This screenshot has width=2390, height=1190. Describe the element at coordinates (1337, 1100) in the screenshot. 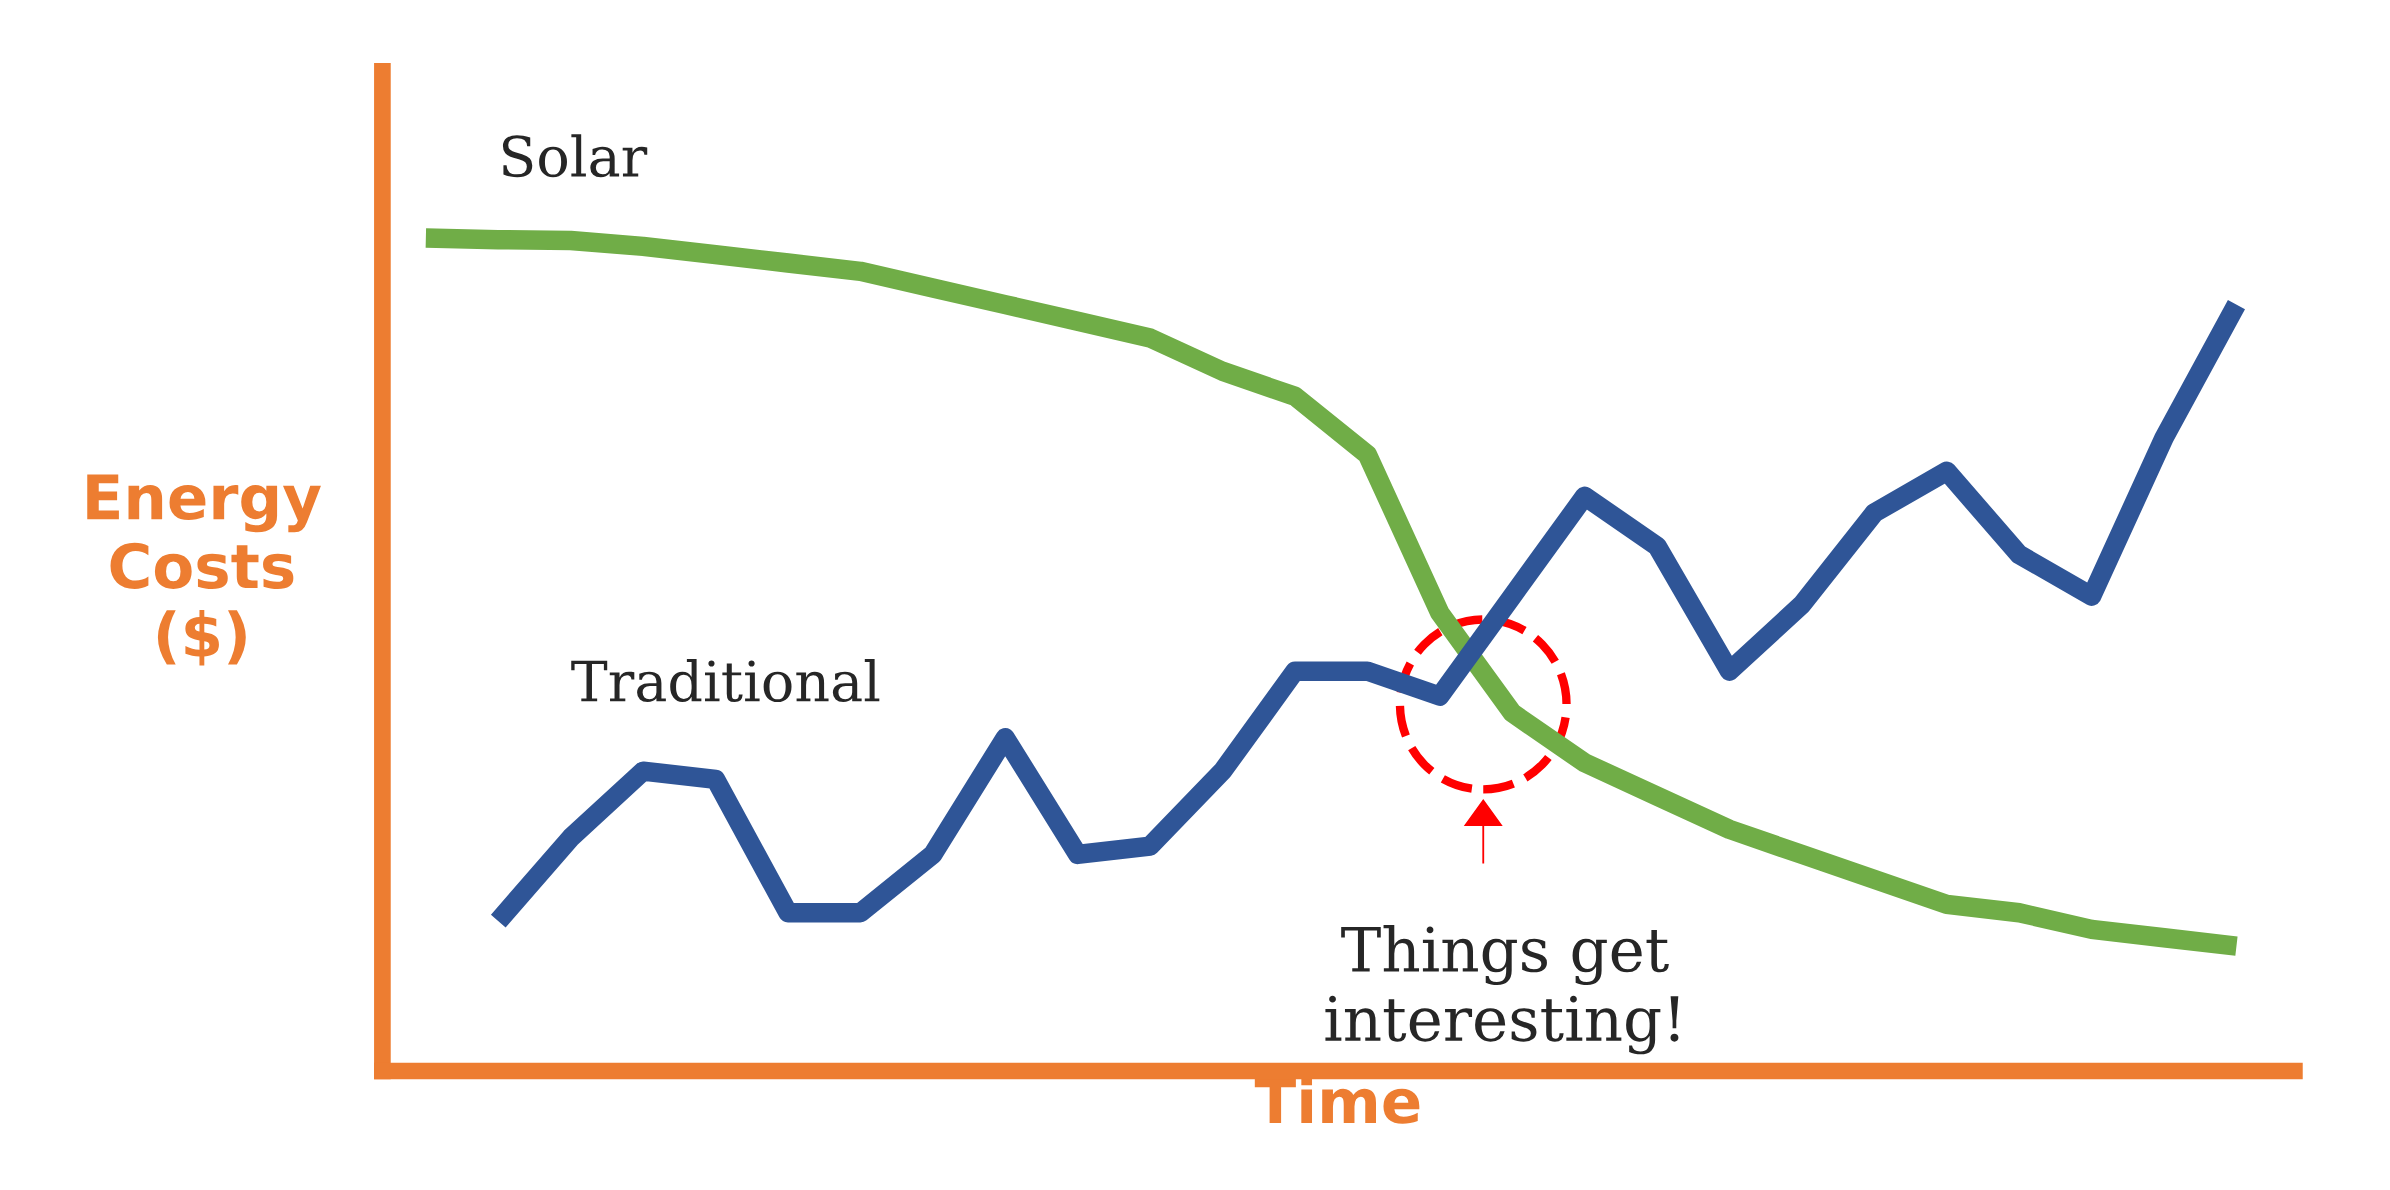

I see `x-axis-title: Time` at that location.